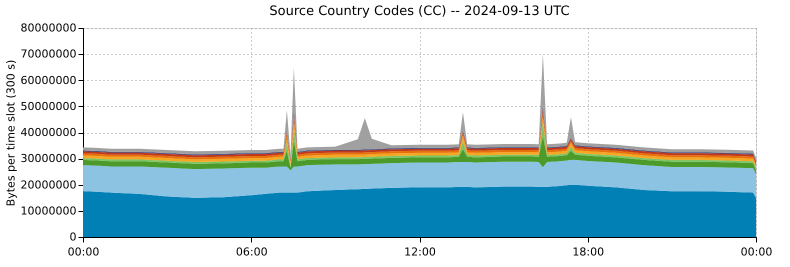 This screenshot has width=790, height=267. I want to click on y-tick-label: 20000000, so click(48, 185).